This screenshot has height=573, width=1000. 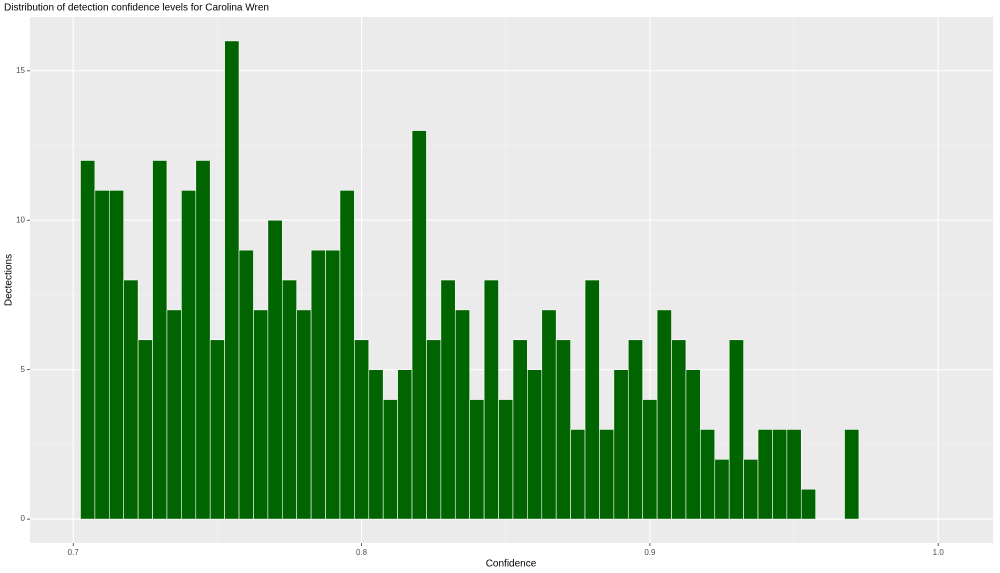 What do you see at coordinates (23, 518) in the screenshot?
I see `y-tick-label: 0` at bounding box center [23, 518].